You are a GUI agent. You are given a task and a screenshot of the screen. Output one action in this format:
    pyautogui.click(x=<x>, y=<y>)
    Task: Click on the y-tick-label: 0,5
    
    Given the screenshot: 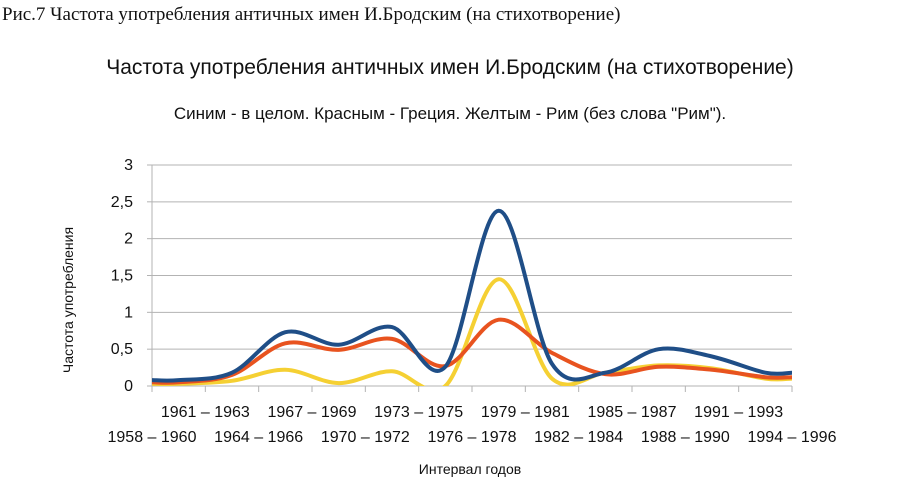 What is the action you would take?
    pyautogui.click(x=122, y=349)
    